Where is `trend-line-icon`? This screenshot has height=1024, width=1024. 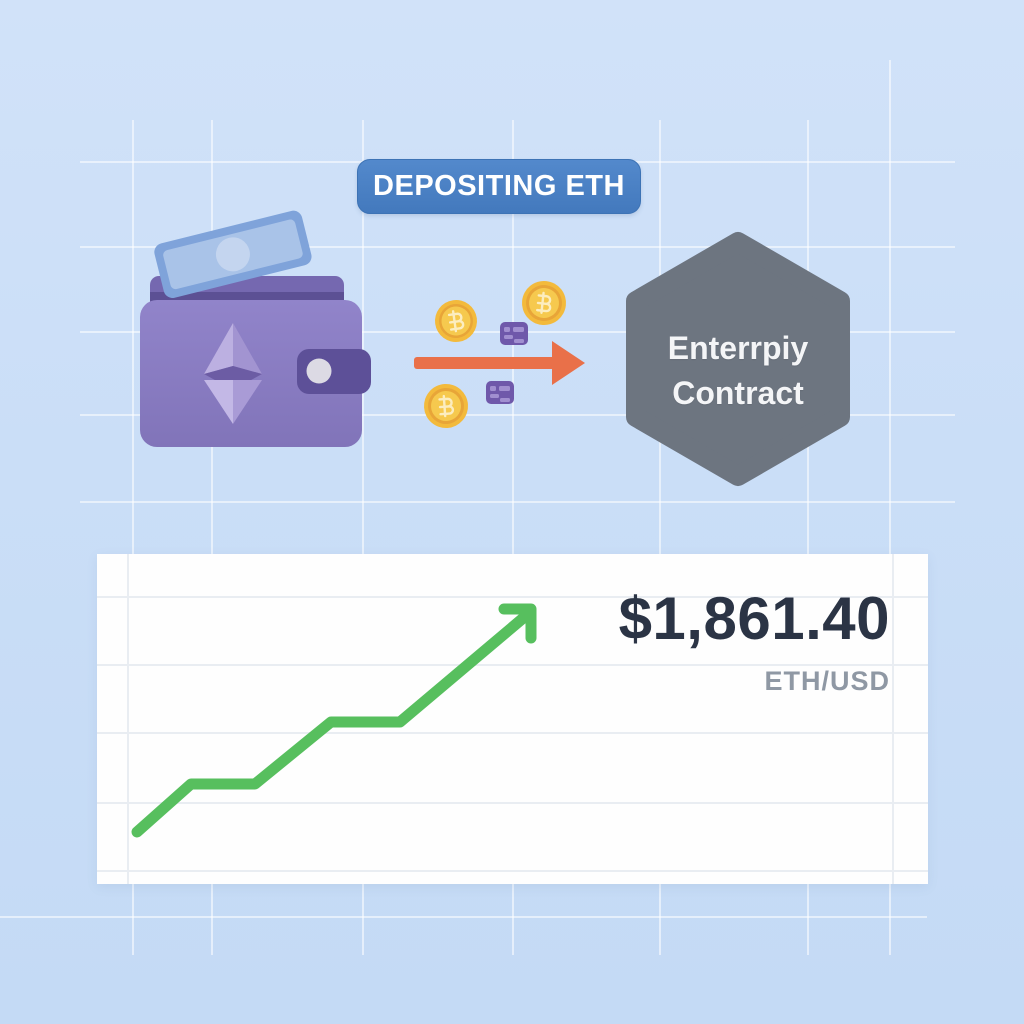 trend-line-icon is located at coordinates (334, 720).